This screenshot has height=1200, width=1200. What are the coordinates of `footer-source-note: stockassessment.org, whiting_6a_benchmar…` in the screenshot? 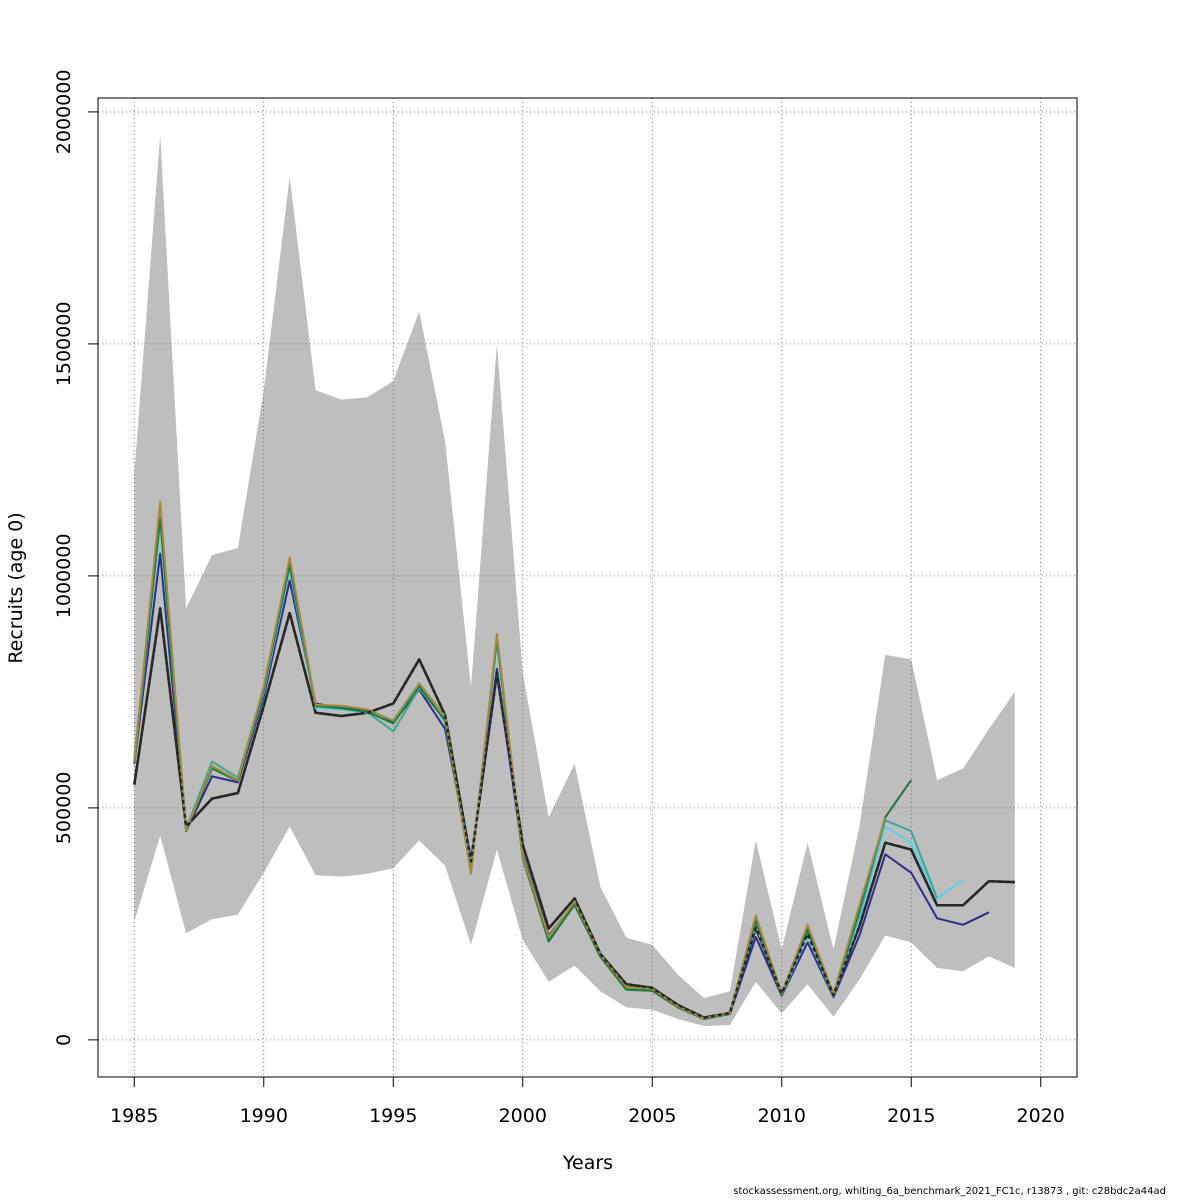 It's located at (949, 1191).